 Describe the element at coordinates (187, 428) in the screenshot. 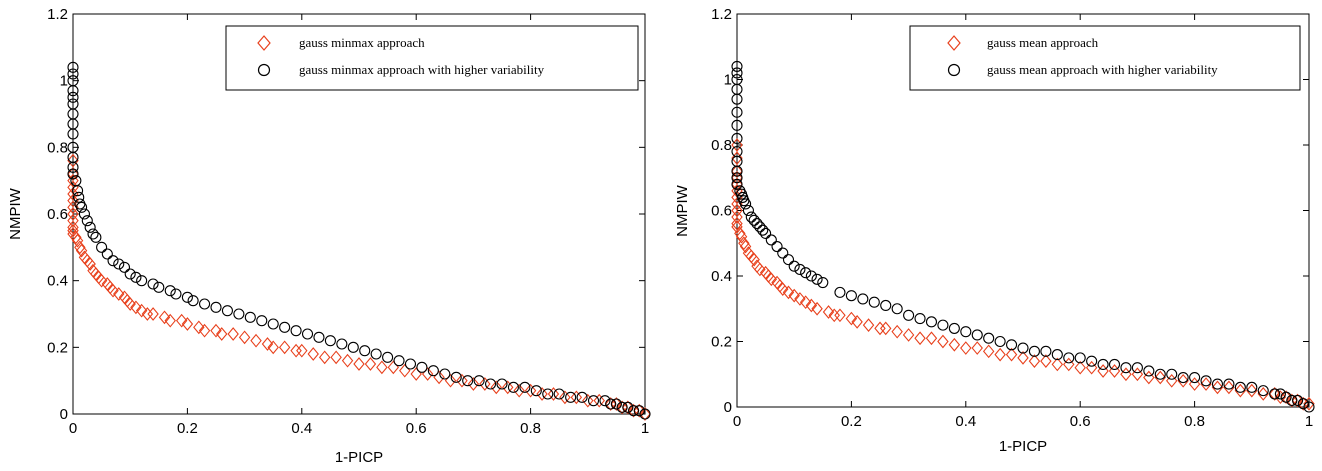

I see `x-tick-label-left: 0.2` at that location.